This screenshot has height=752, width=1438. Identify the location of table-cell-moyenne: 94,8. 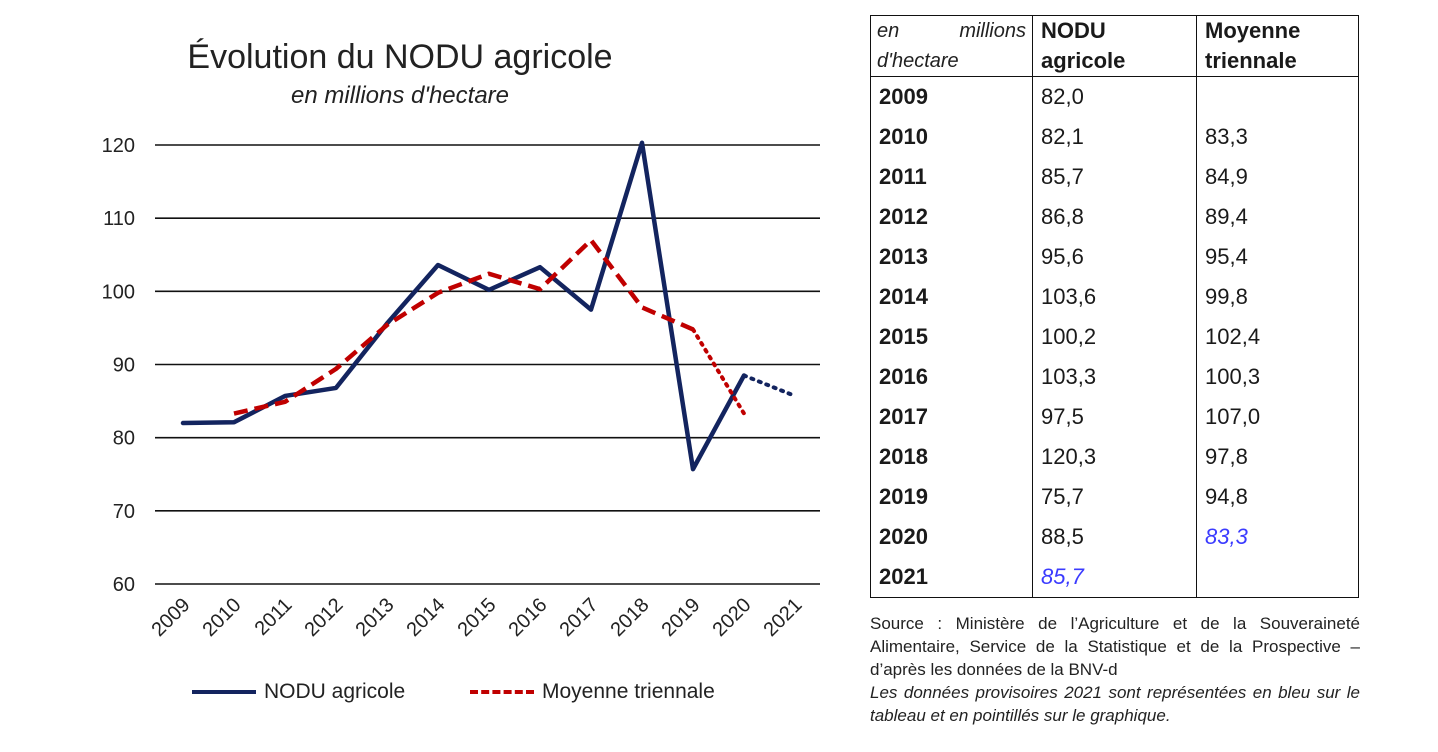
(1277, 497).